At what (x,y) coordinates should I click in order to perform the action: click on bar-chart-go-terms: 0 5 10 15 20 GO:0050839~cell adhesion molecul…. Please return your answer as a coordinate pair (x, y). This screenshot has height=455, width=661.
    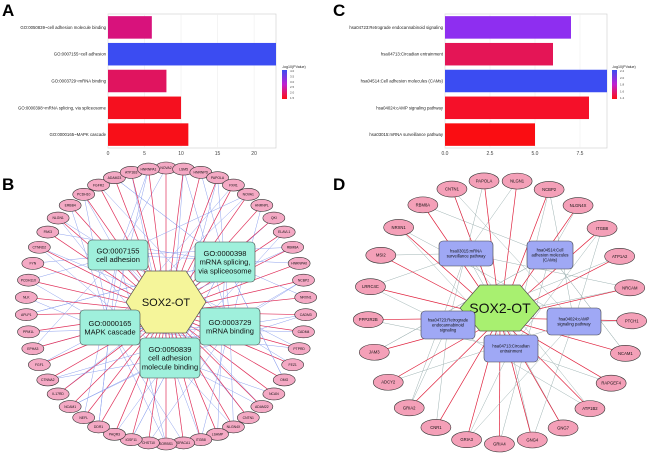
    Looking at the image, I should click on (162, 85).